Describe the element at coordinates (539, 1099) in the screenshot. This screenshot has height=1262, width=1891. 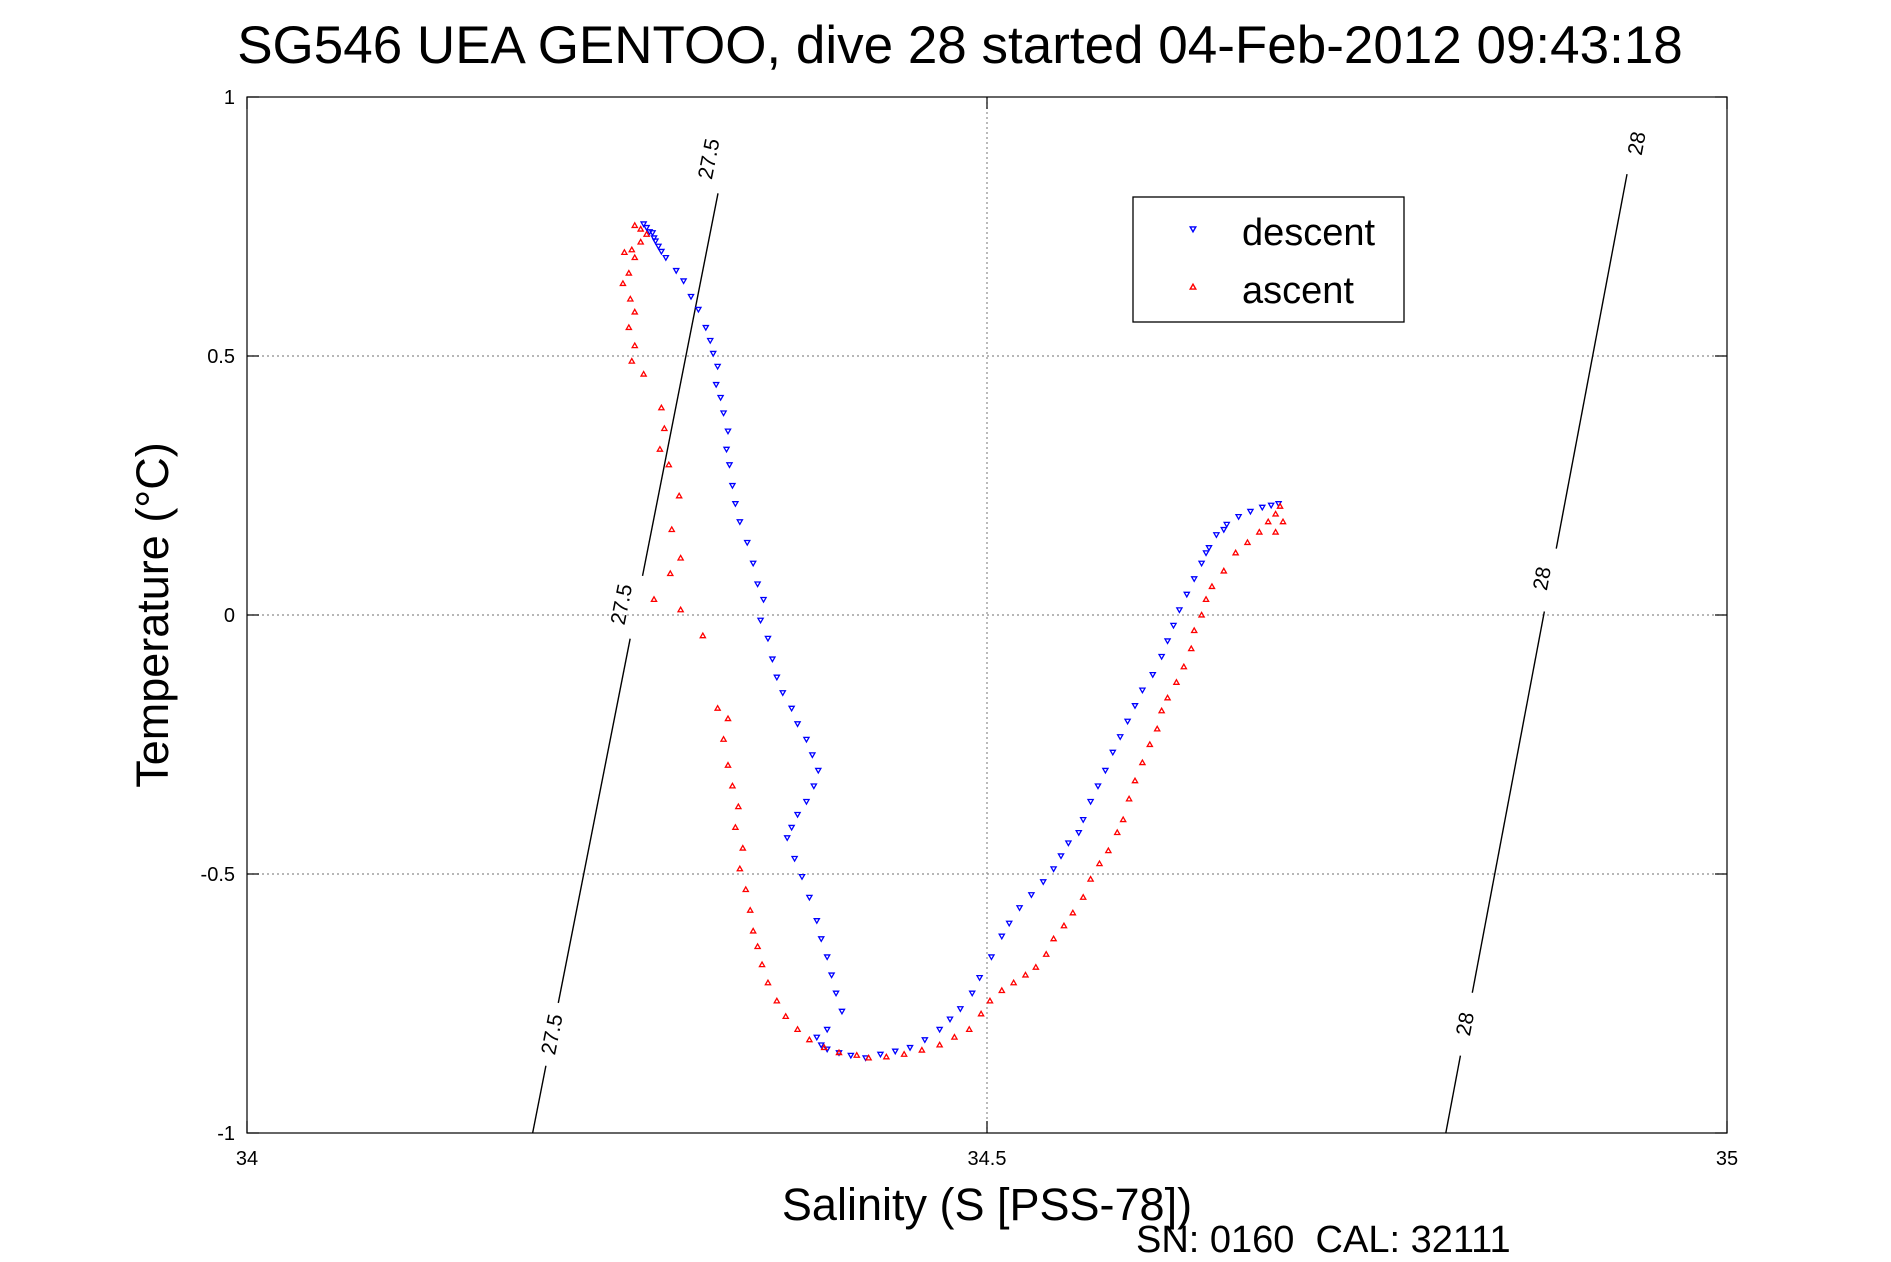
I see `contour-27.5-segment-0` at that location.